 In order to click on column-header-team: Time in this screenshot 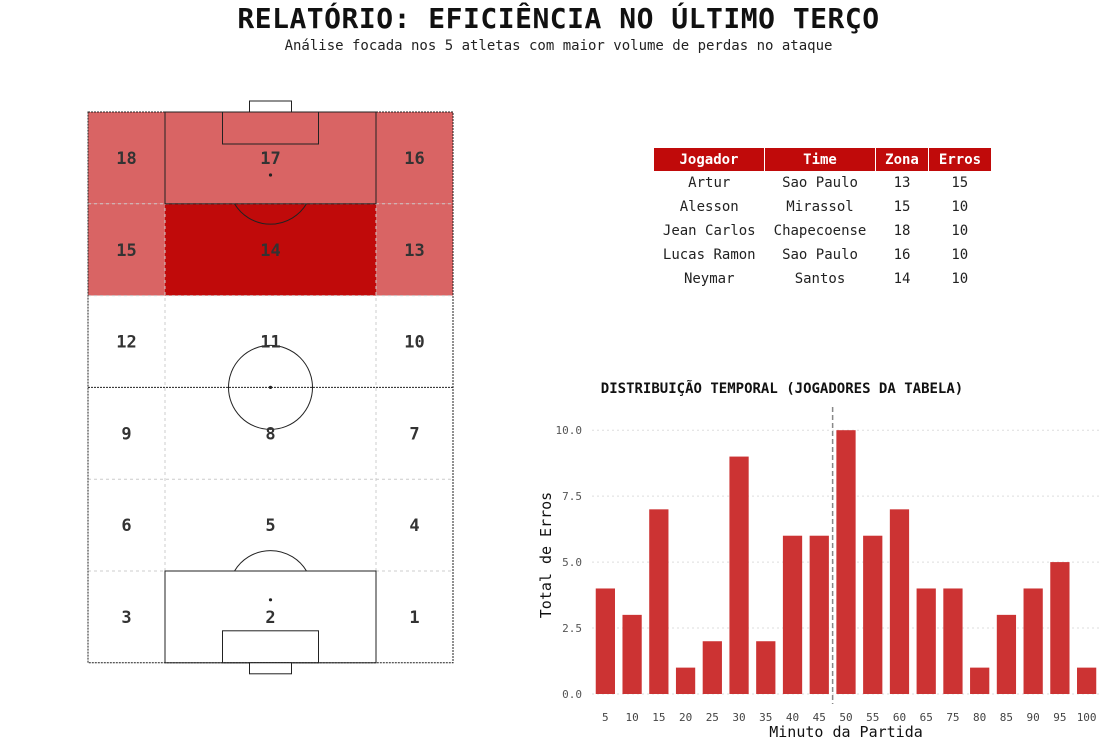, I will do `click(820, 159)`.